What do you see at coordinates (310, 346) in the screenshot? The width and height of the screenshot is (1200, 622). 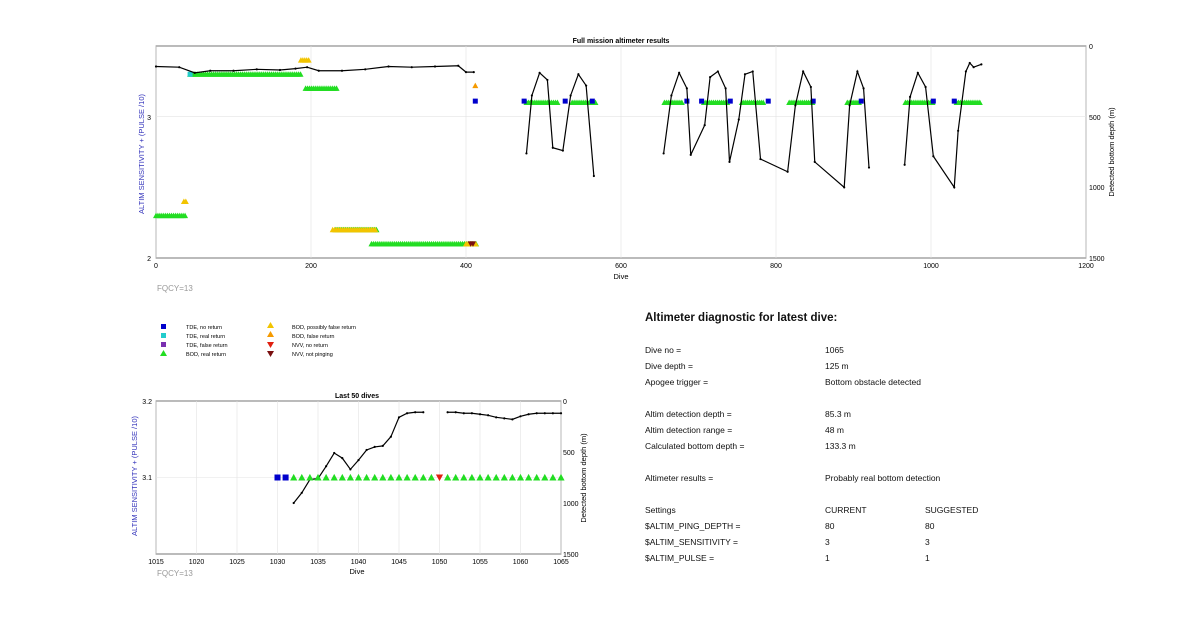 I see `legend-nvv-no-return-label: NVV, no return` at bounding box center [310, 346].